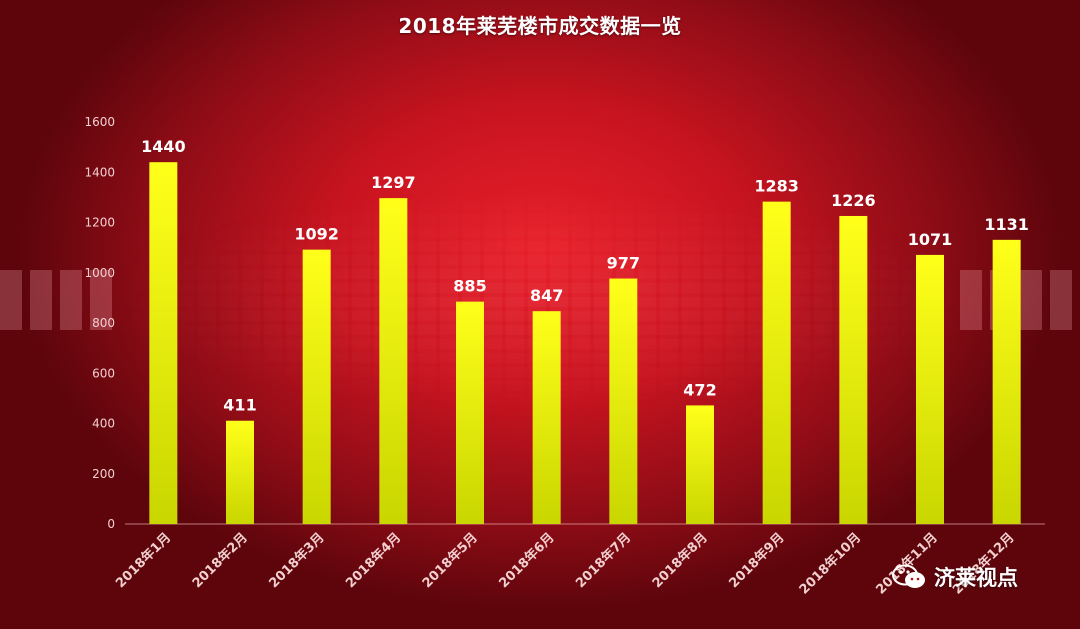 The image size is (1080, 629). What do you see at coordinates (603, 561) in the screenshot?
I see `x-tick-label: 2018年7月` at bounding box center [603, 561].